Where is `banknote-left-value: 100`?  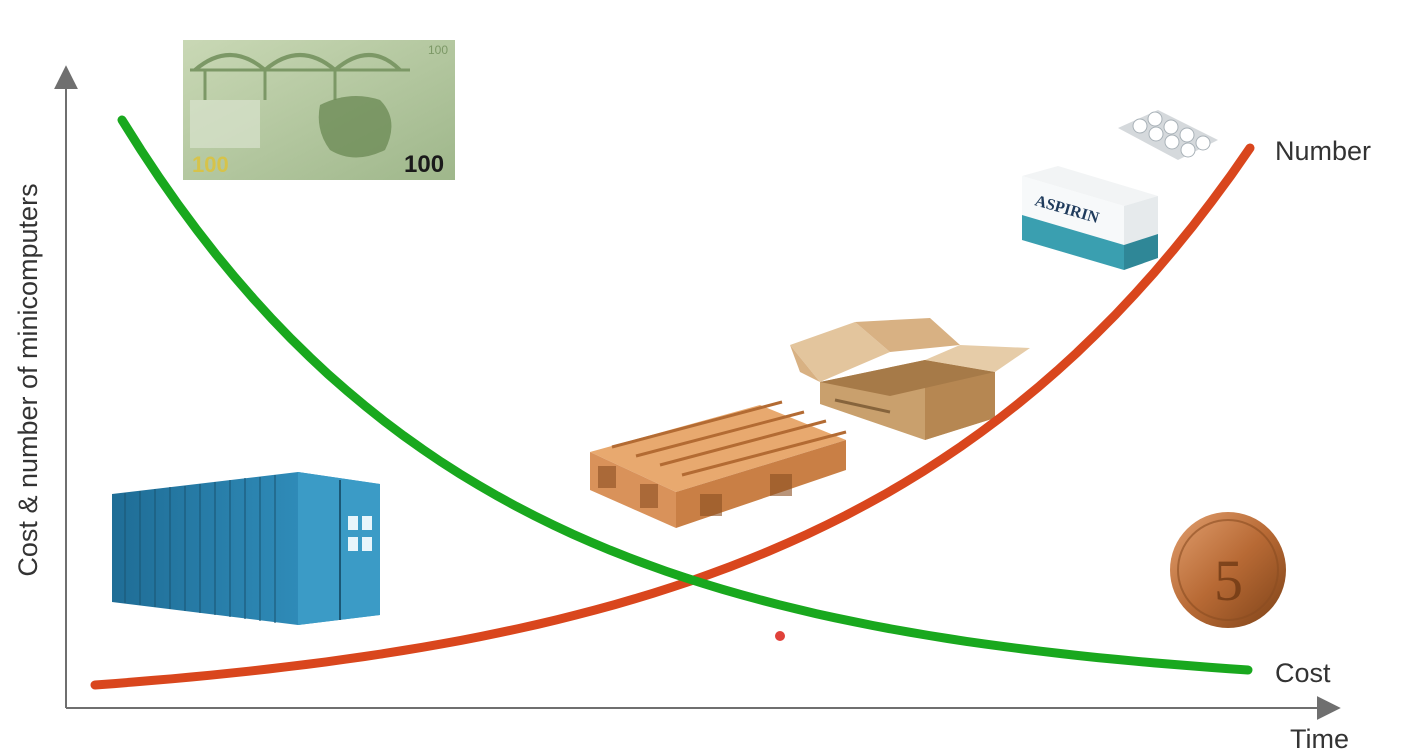 banknote-left-value: 100 is located at coordinates (210, 164).